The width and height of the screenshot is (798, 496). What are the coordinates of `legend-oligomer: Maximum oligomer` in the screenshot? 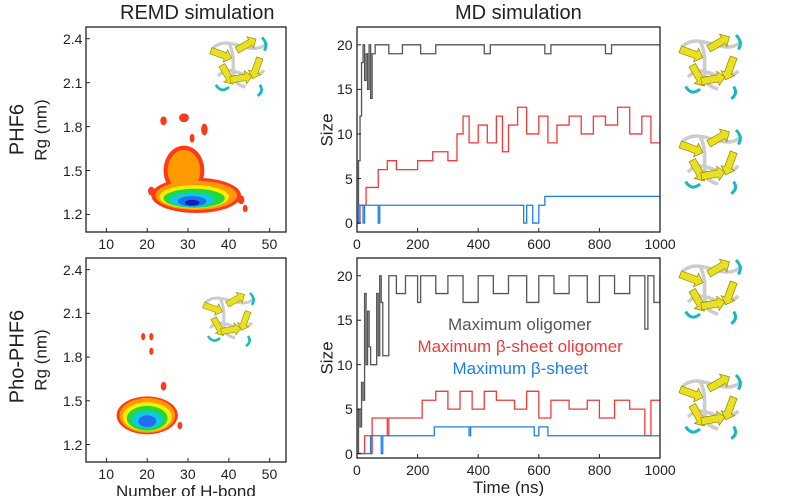 It's located at (520, 324).